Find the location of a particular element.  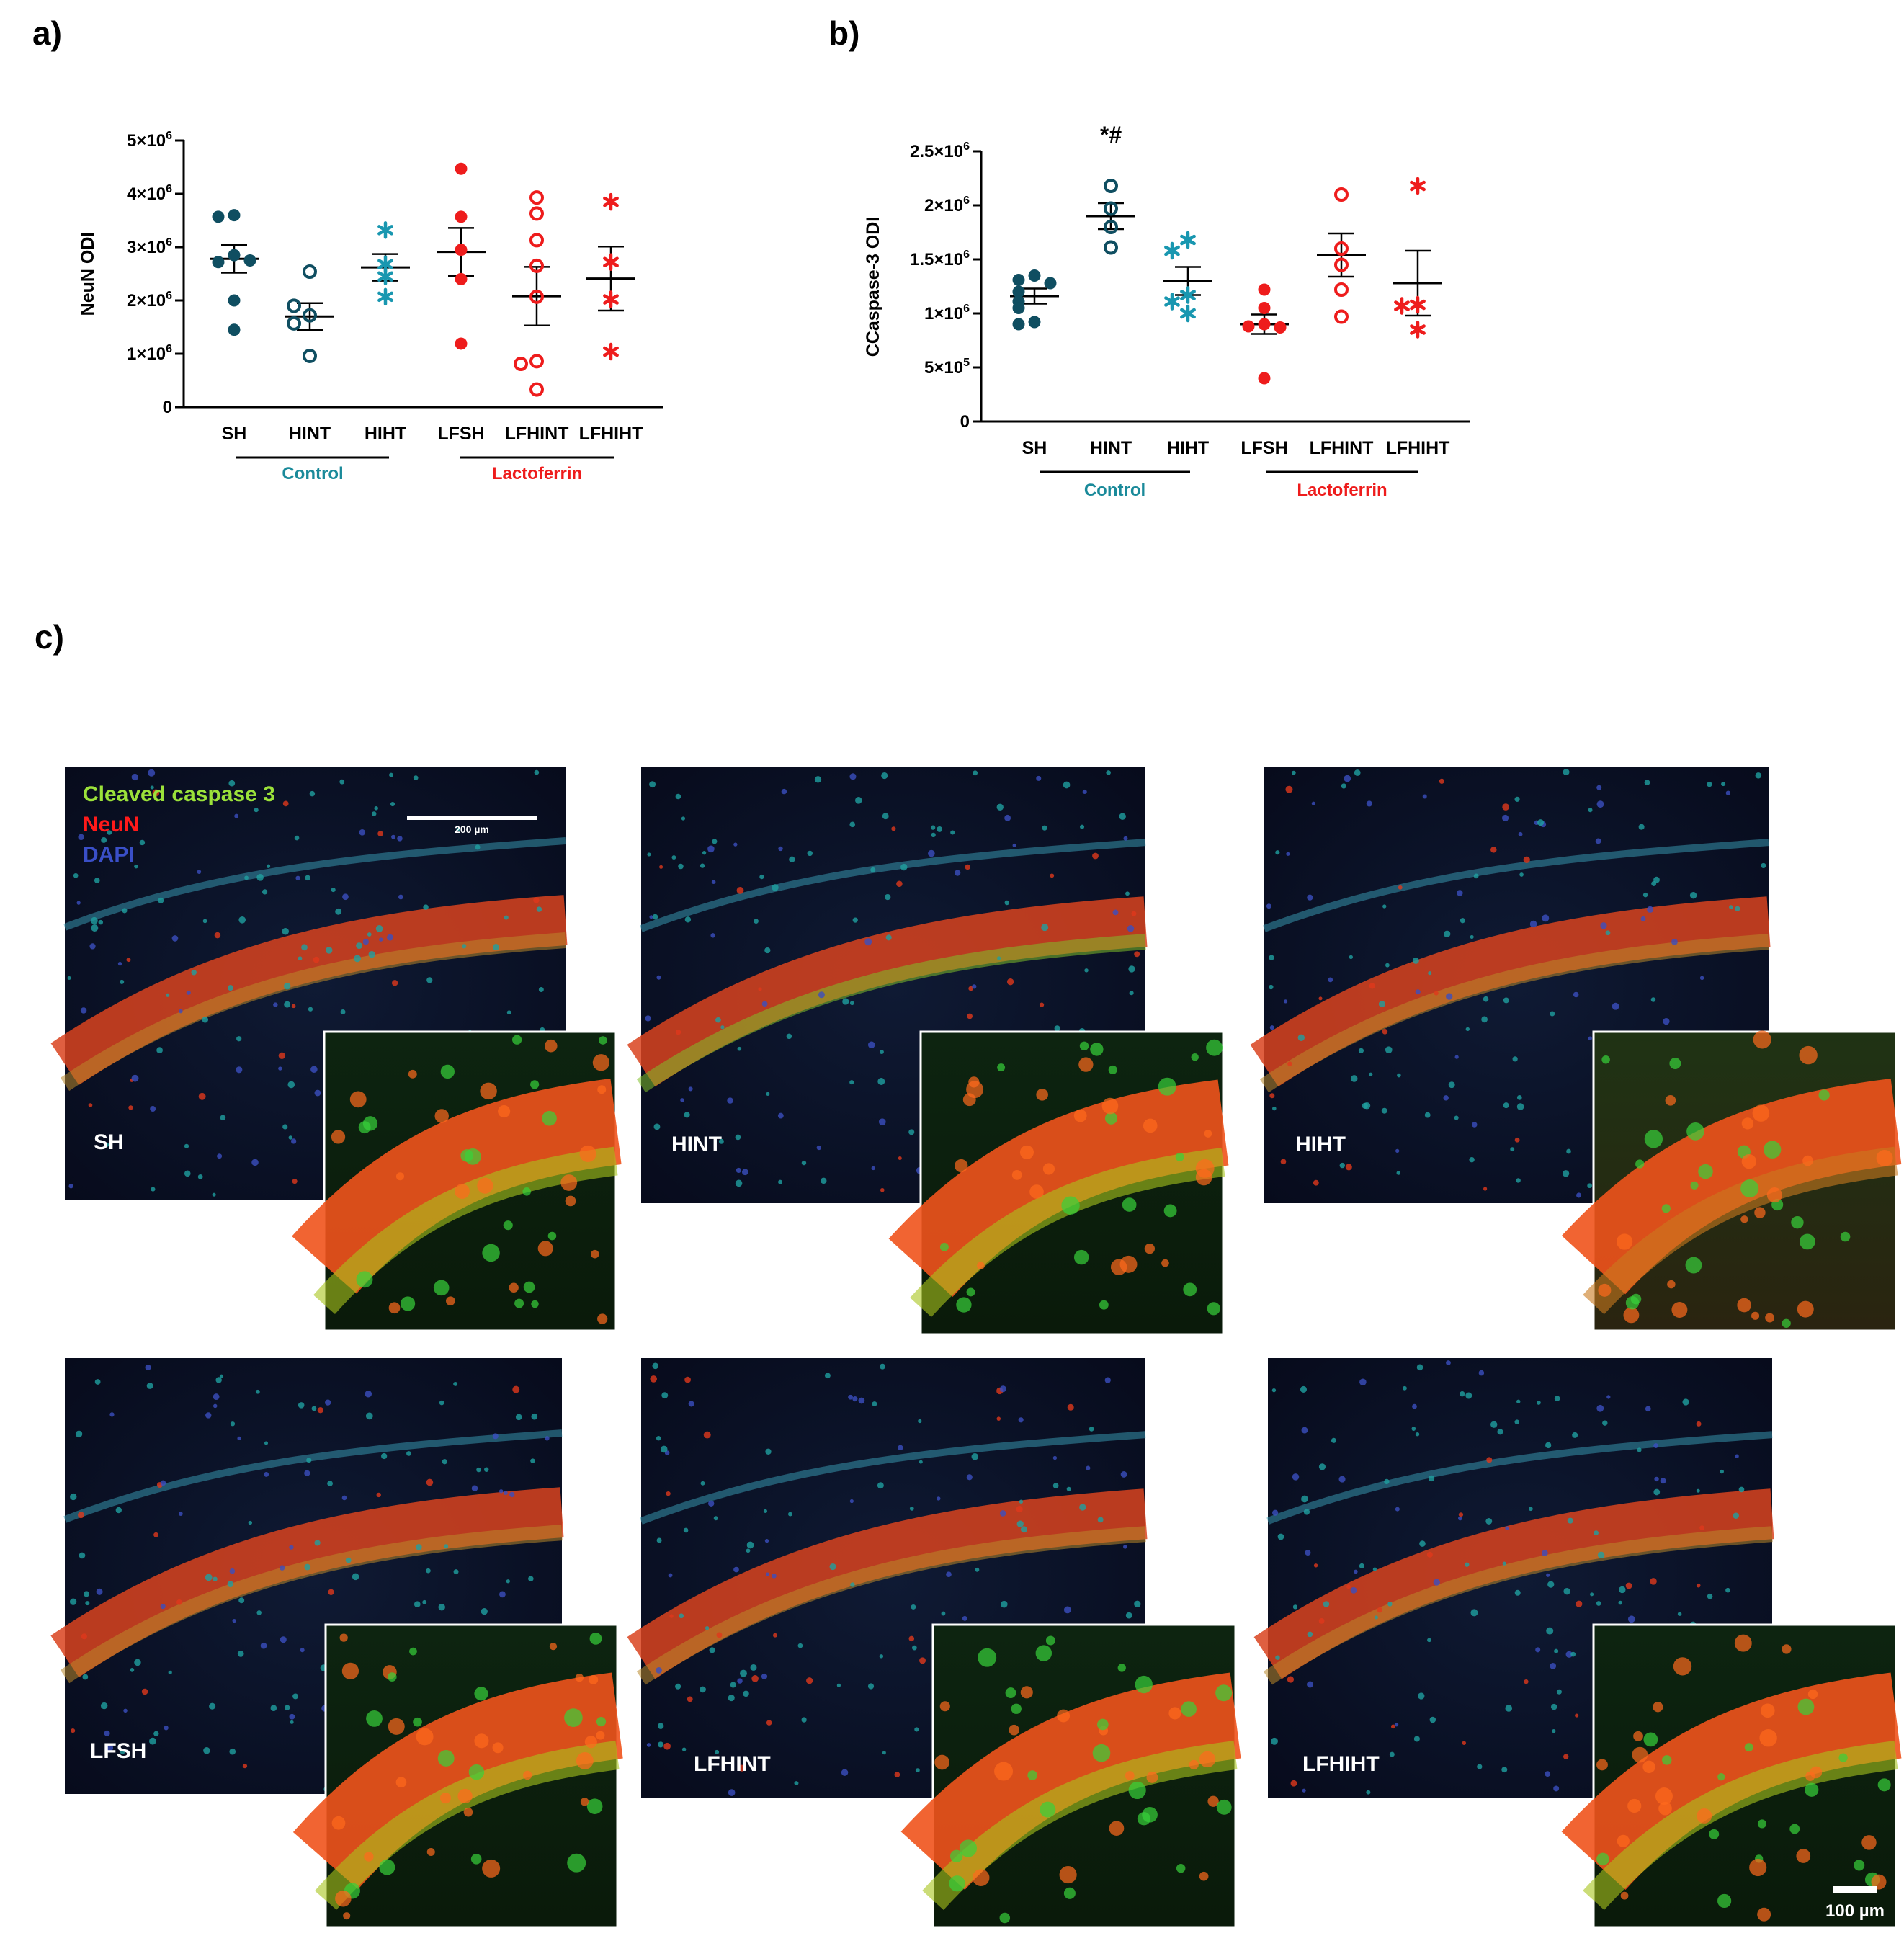

fiber-tract is located at coordinates (893, 1478).